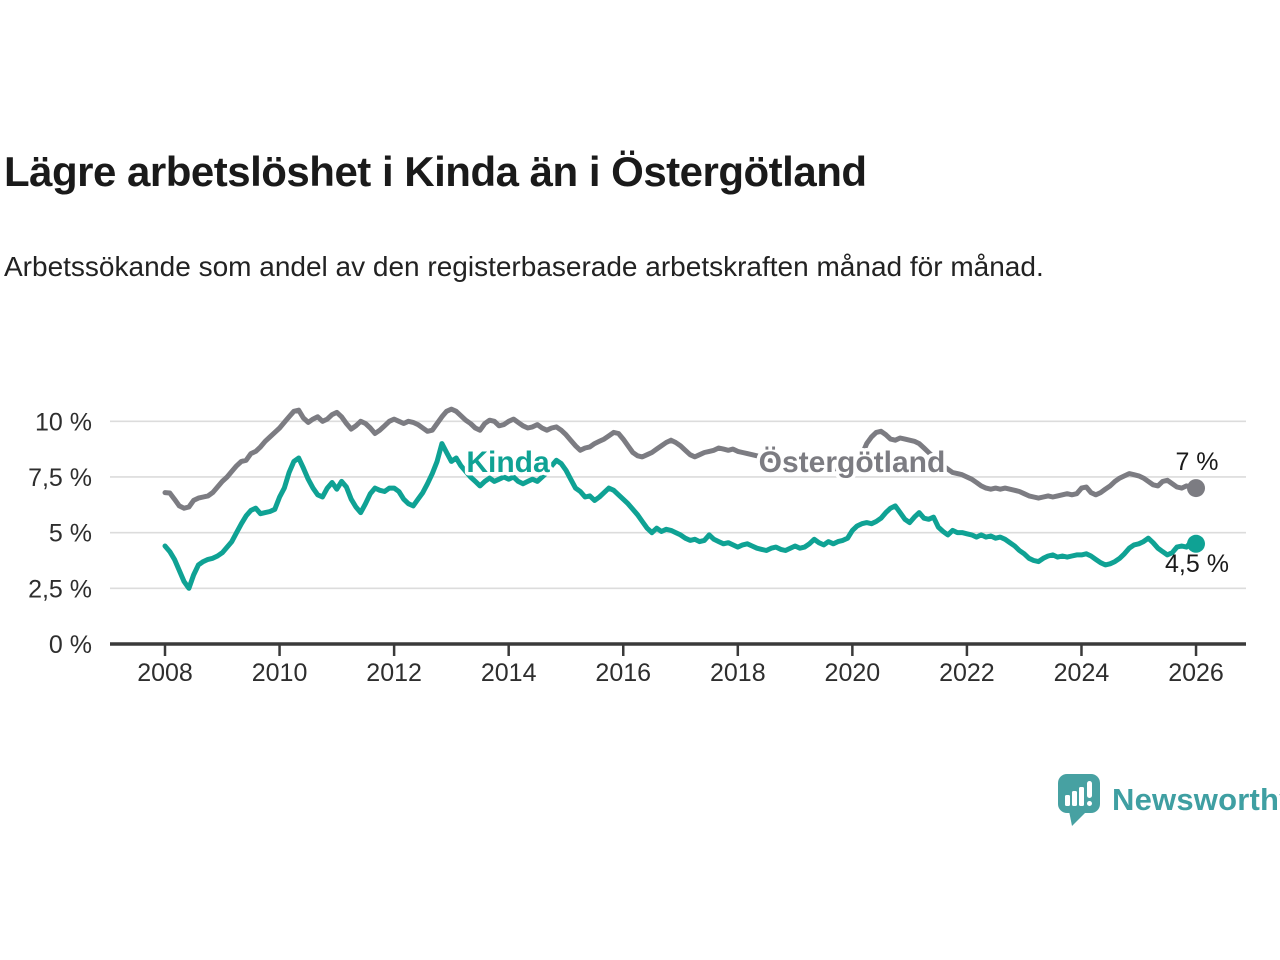 This screenshot has height=960, width=1280. What do you see at coordinates (165, 673) in the screenshot?
I see `x-tick-label: 2008` at bounding box center [165, 673].